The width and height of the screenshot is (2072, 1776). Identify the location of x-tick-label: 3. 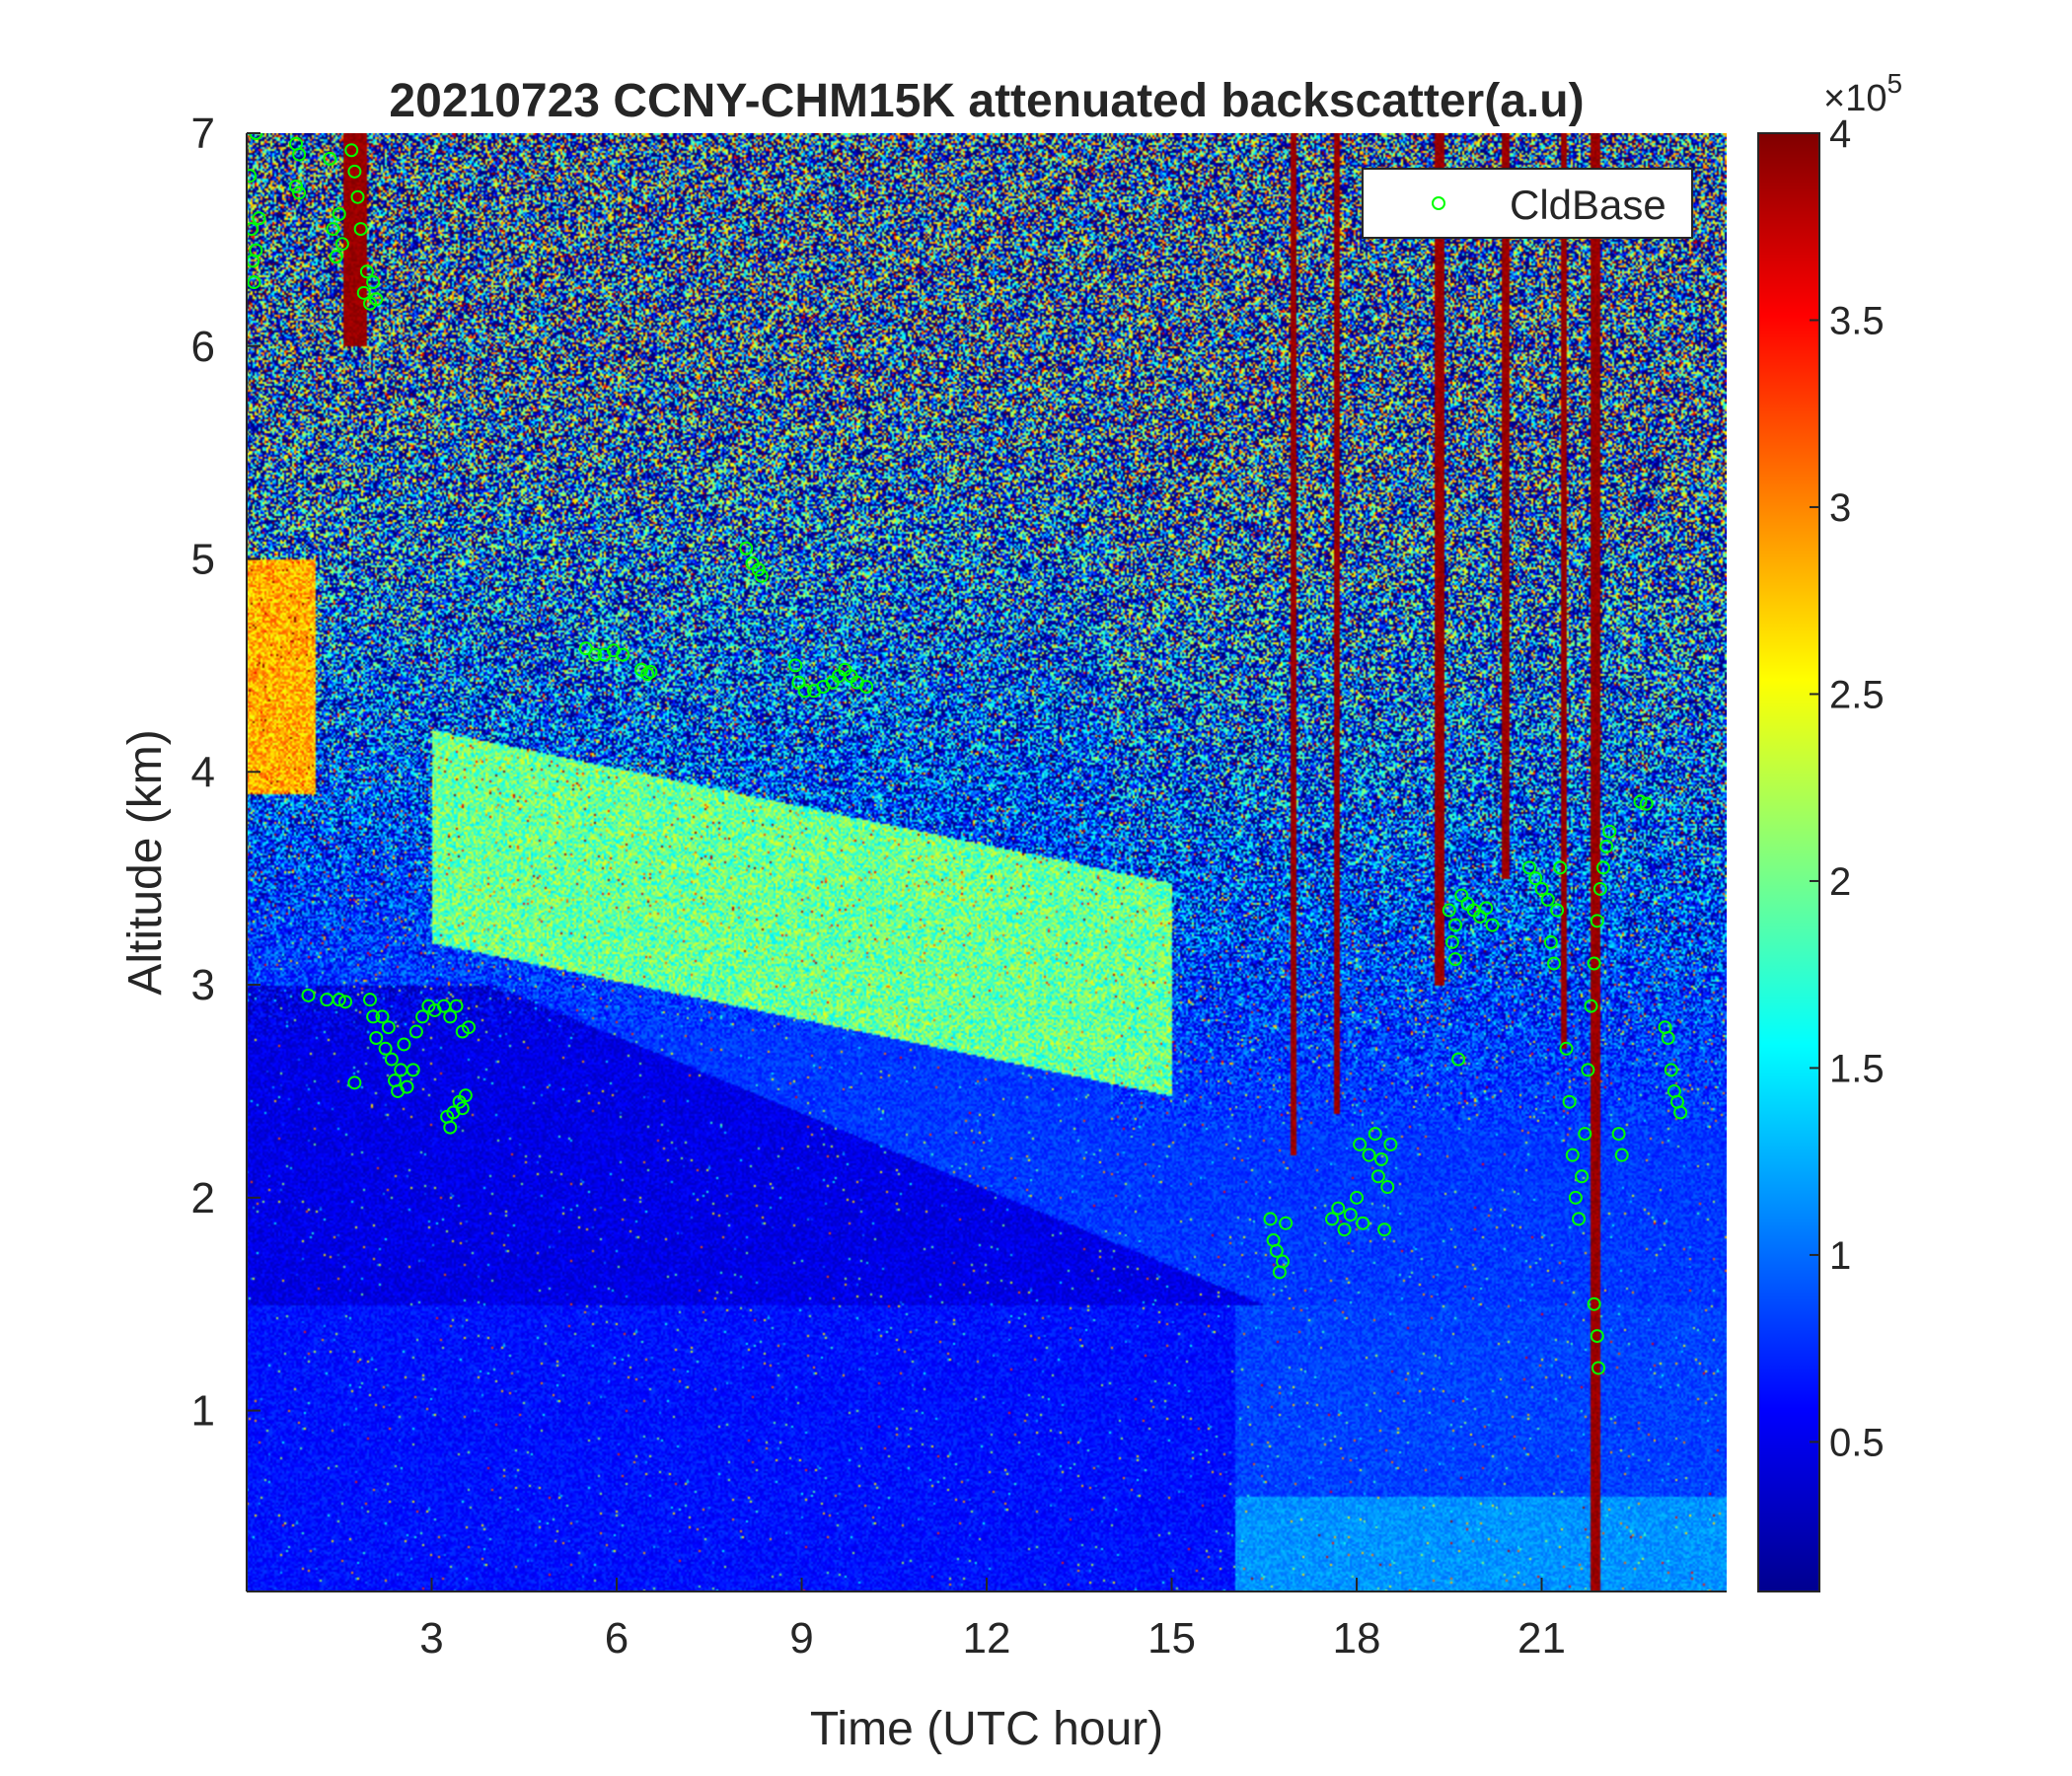
(431, 1639).